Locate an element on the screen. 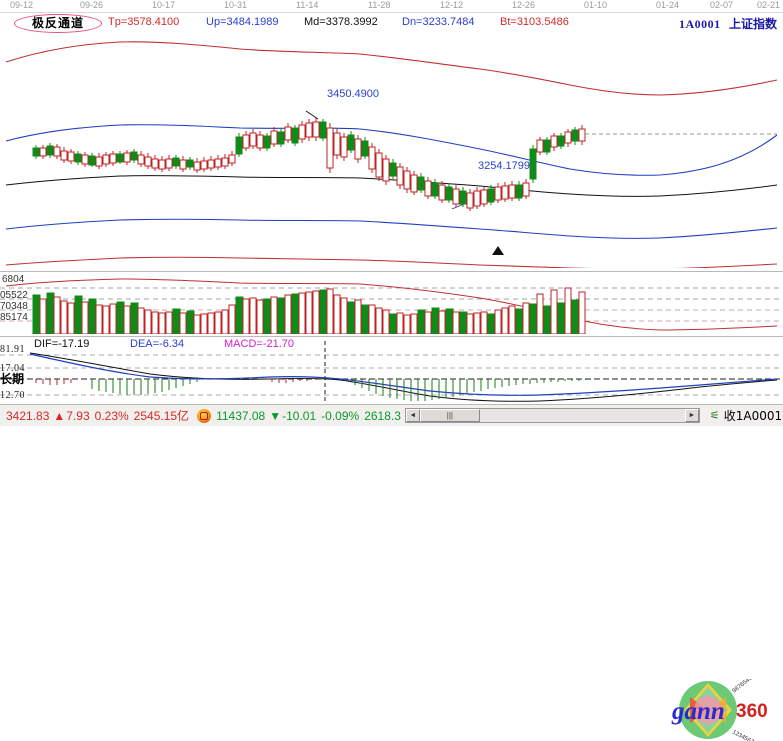 The width and height of the screenshot is (783, 741). volume-chart-svg is located at coordinates (391, 306).